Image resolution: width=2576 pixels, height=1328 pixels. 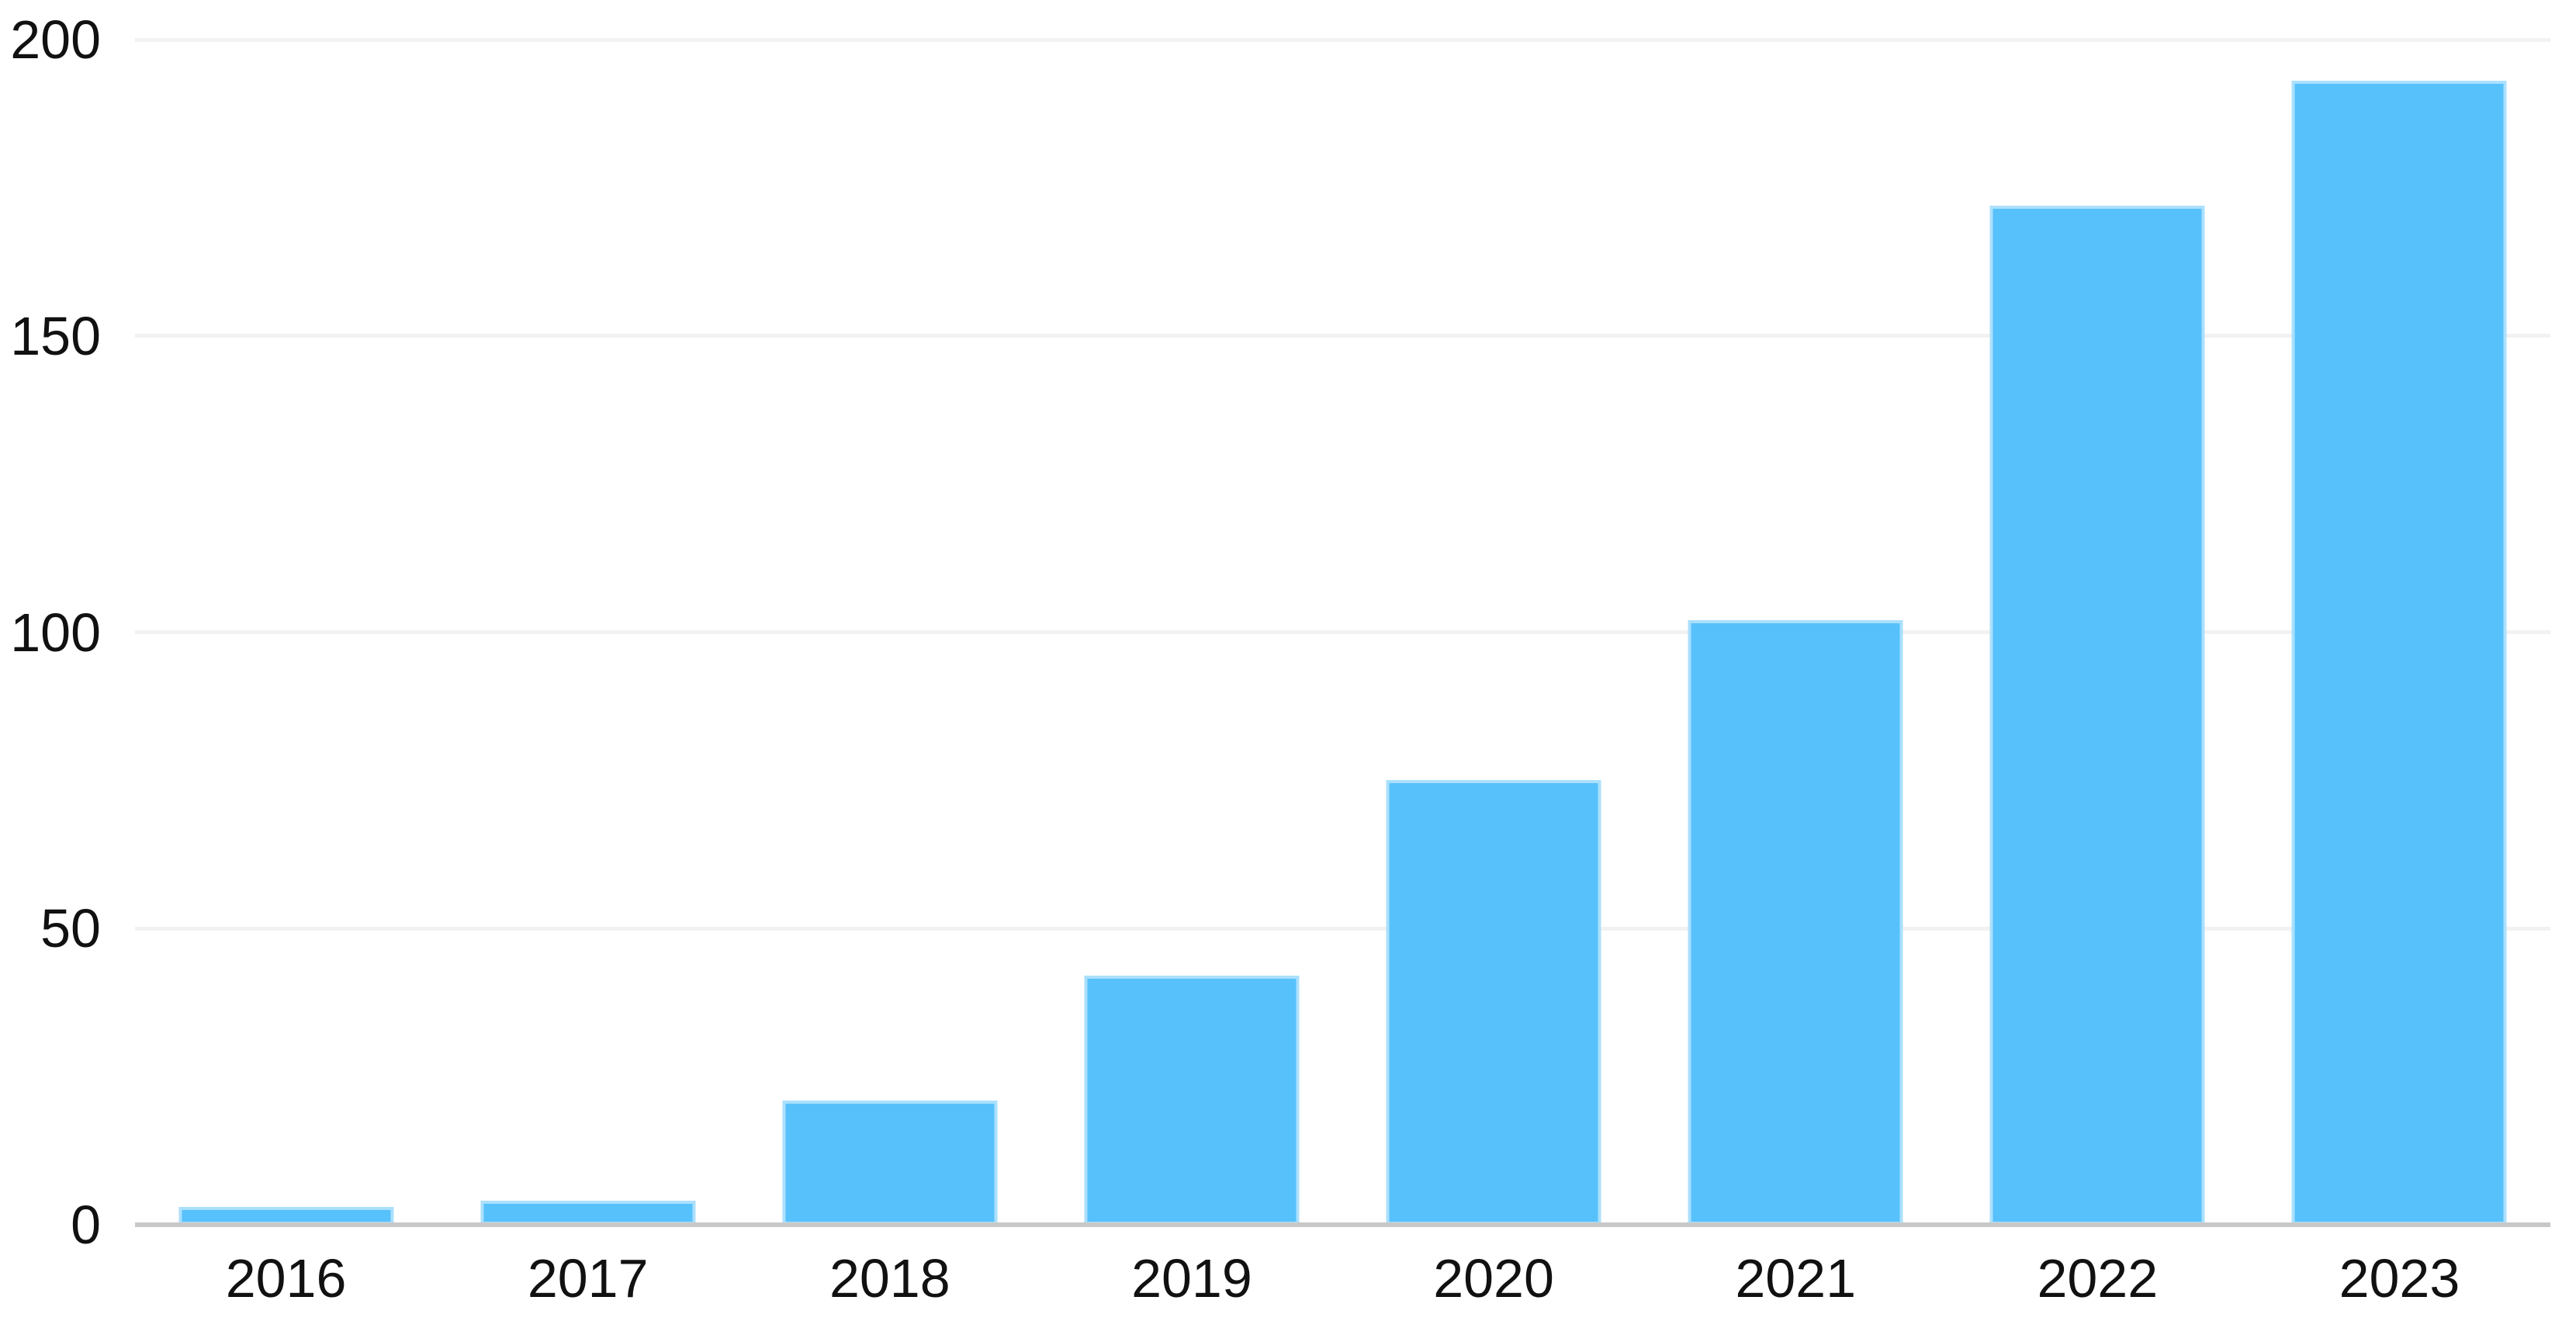 What do you see at coordinates (588, 1278) in the screenshot?
I see `x-tick-label-2017: 2017` at bounding box center [588, 1278].